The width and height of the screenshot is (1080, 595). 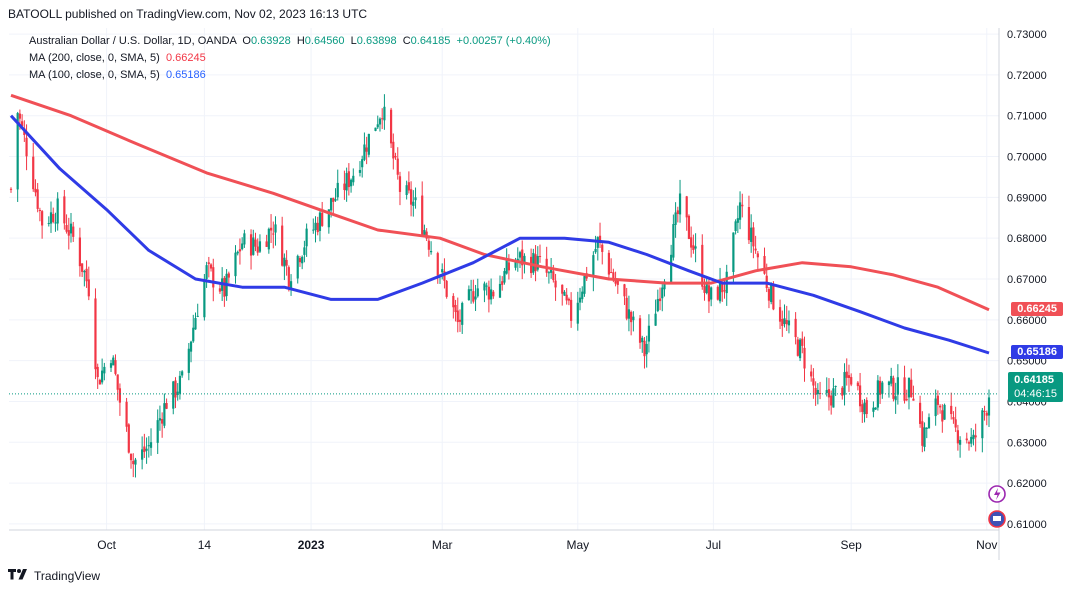 I want to click on time-tick-label: May, so click(x=577, y=545).